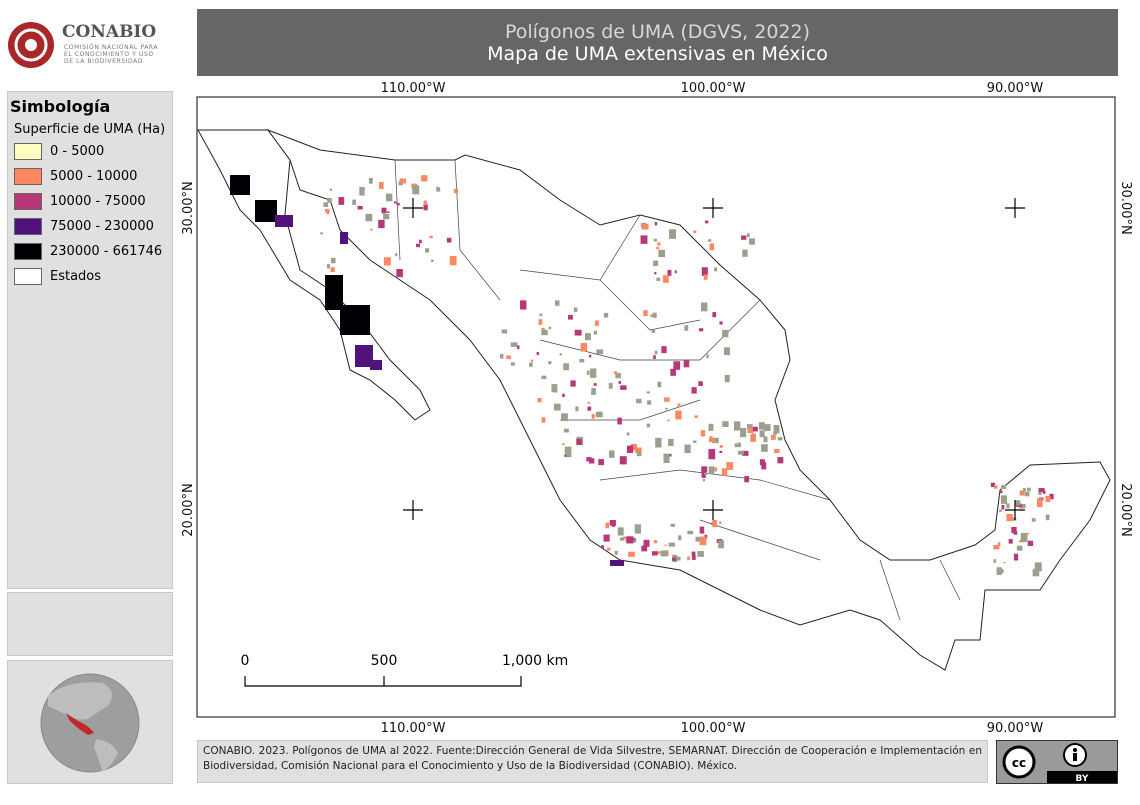 This screenshot has width=1140, height=805. I want to click on scale-bar: 0 500 1,000 km, so click(404, 670).